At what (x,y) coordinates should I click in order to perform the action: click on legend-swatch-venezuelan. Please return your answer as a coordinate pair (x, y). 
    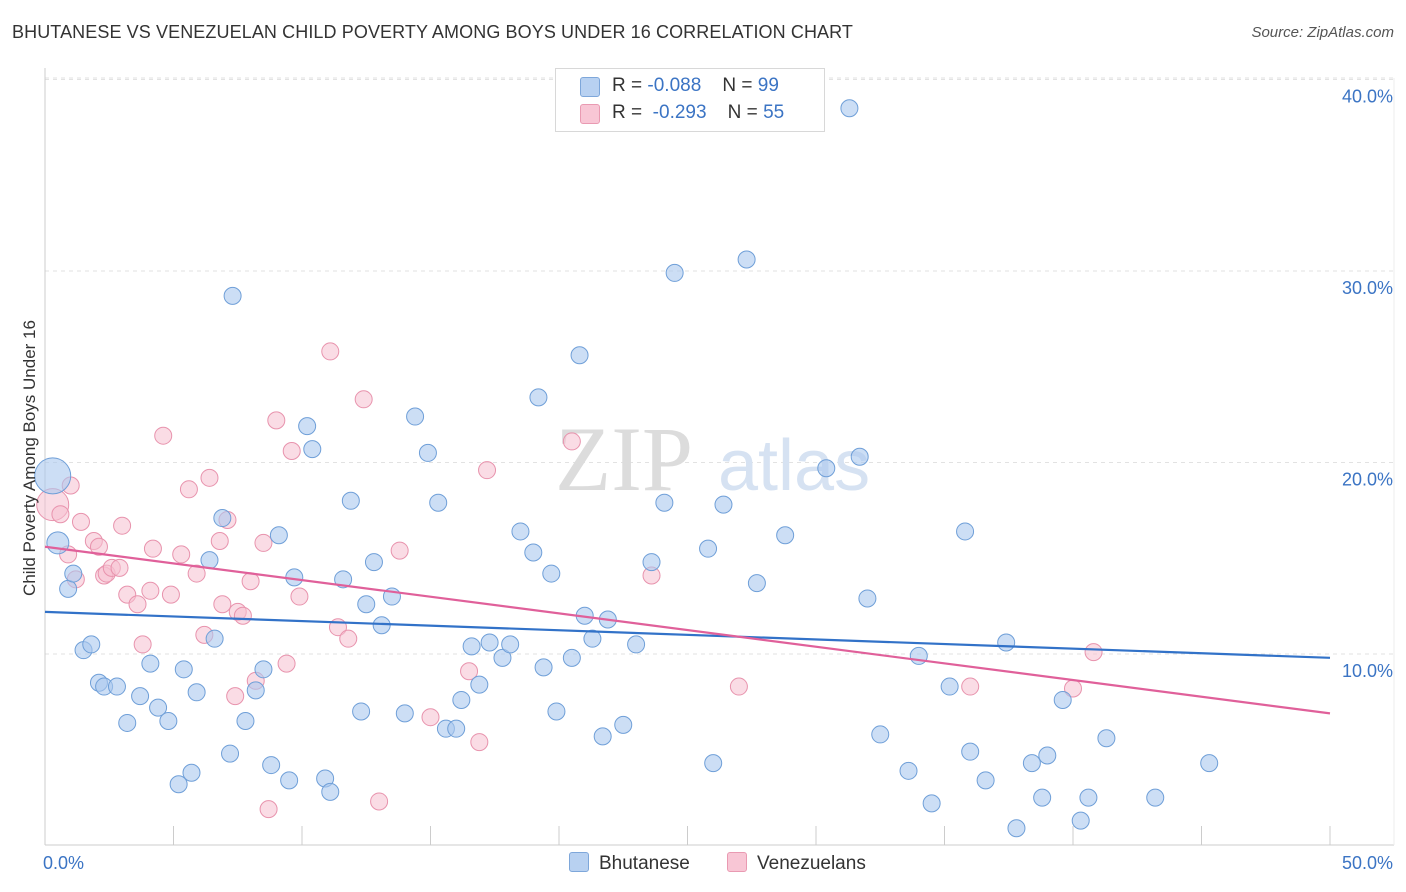
    Looking at the image, I should click on (590, 114).